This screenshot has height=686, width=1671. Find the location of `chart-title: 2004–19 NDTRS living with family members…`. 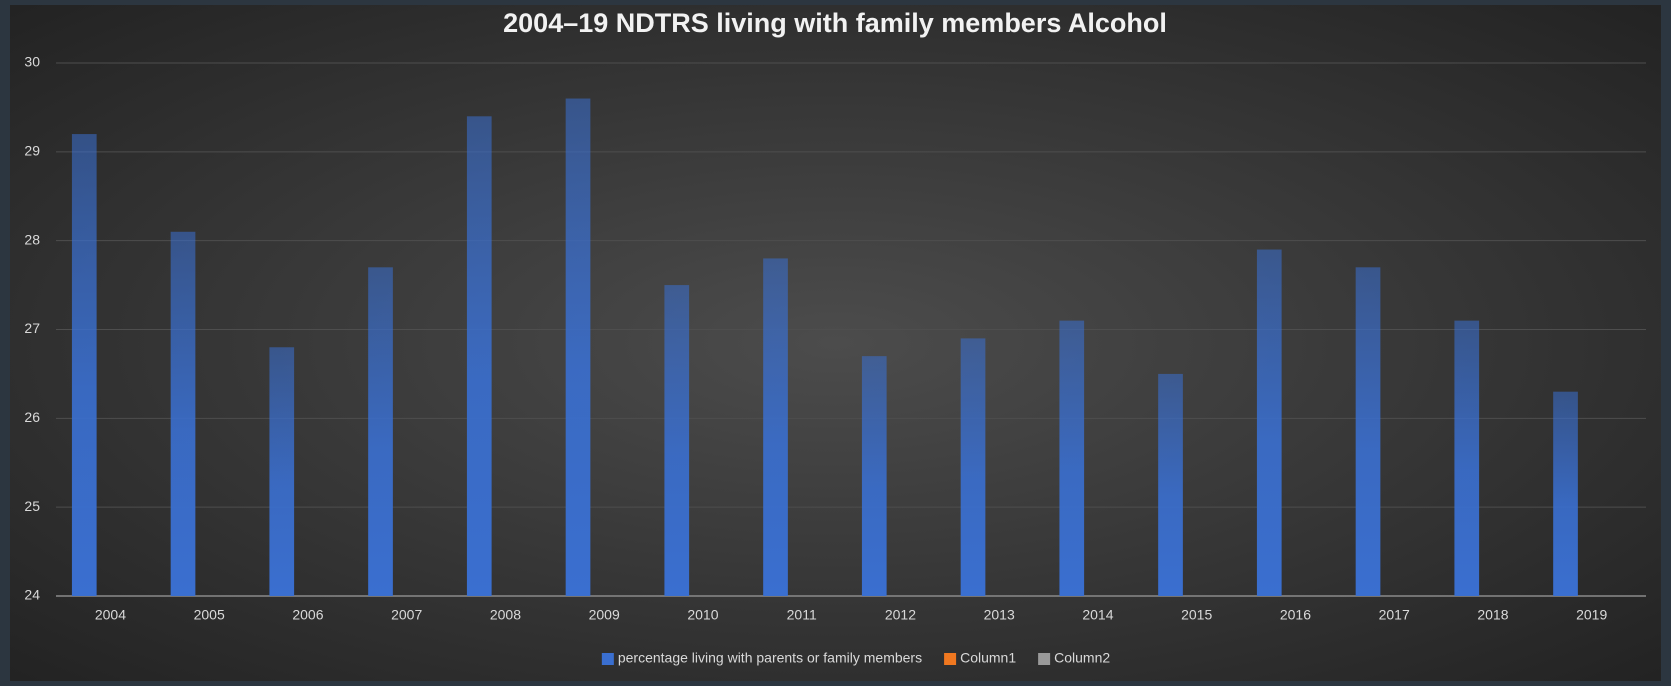

chart-title: 2004–19 NDTRS living with family members… is located at coordinates (835, 23).